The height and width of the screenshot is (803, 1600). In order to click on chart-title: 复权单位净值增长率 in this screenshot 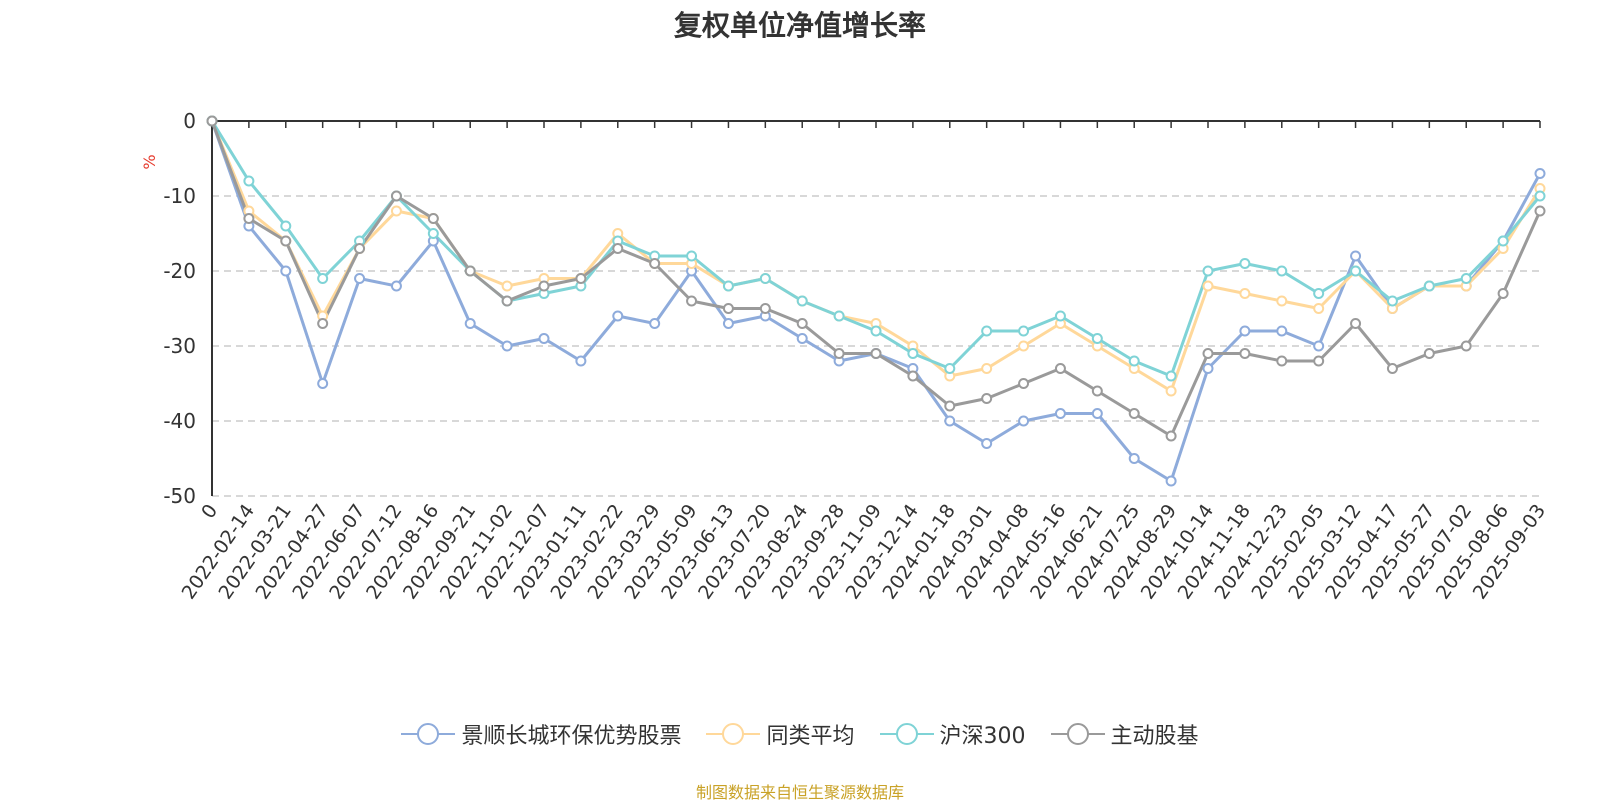, I will do `click(799, 25)`.